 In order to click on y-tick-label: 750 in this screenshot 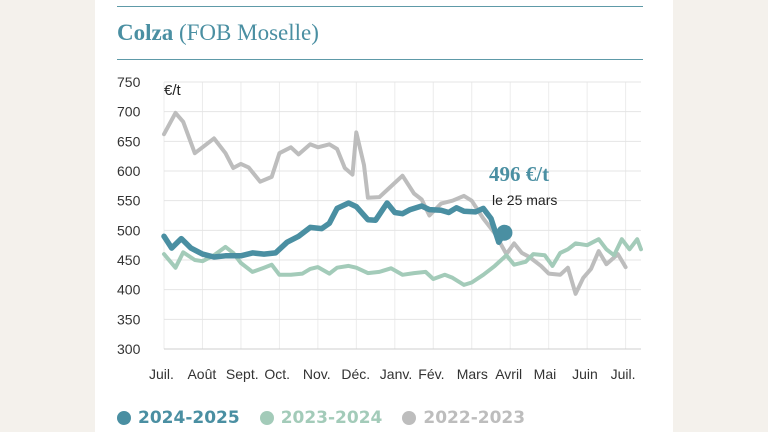, I will do `click(129, 82)`.